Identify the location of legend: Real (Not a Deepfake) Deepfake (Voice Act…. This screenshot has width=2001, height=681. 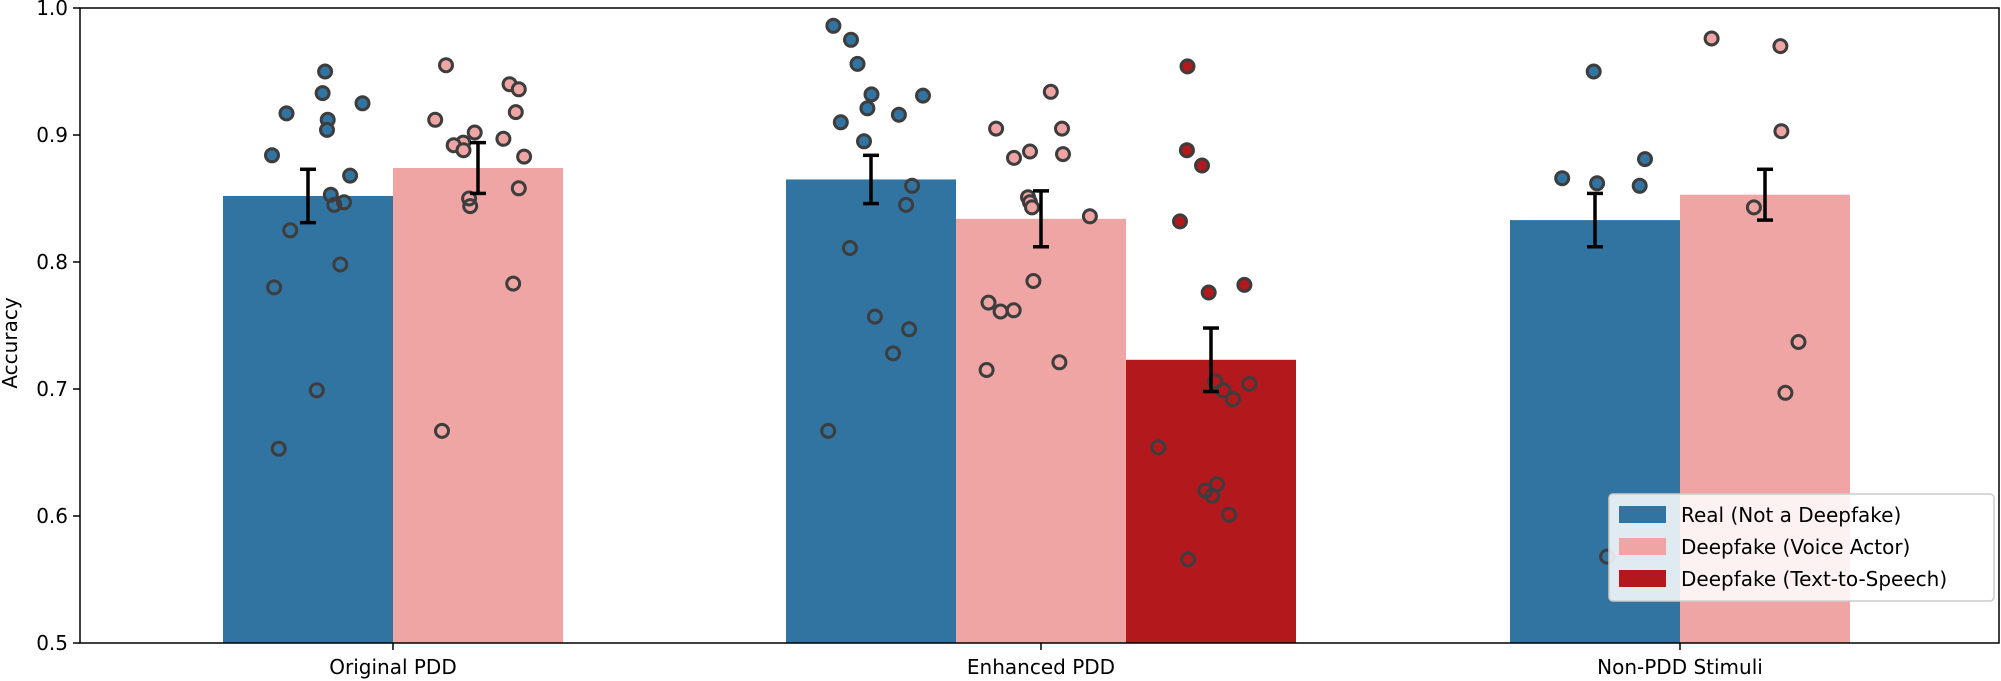
(1801, 547).